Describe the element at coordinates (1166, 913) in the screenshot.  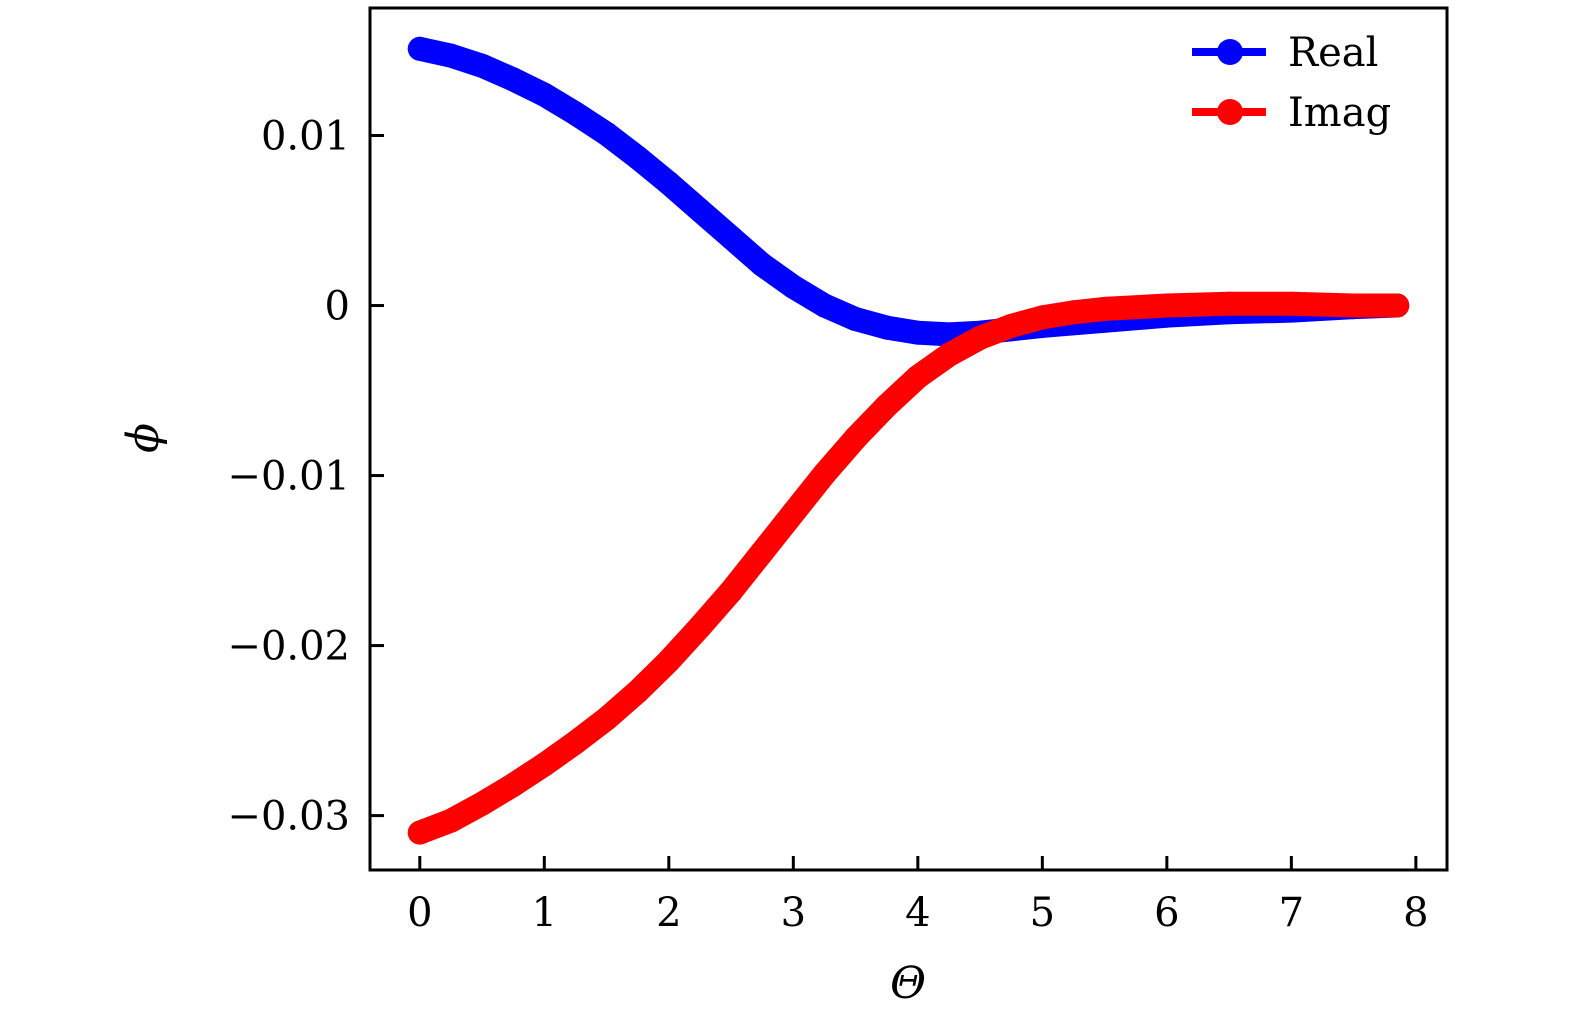
I see `x-tick-label: 6` at that location.